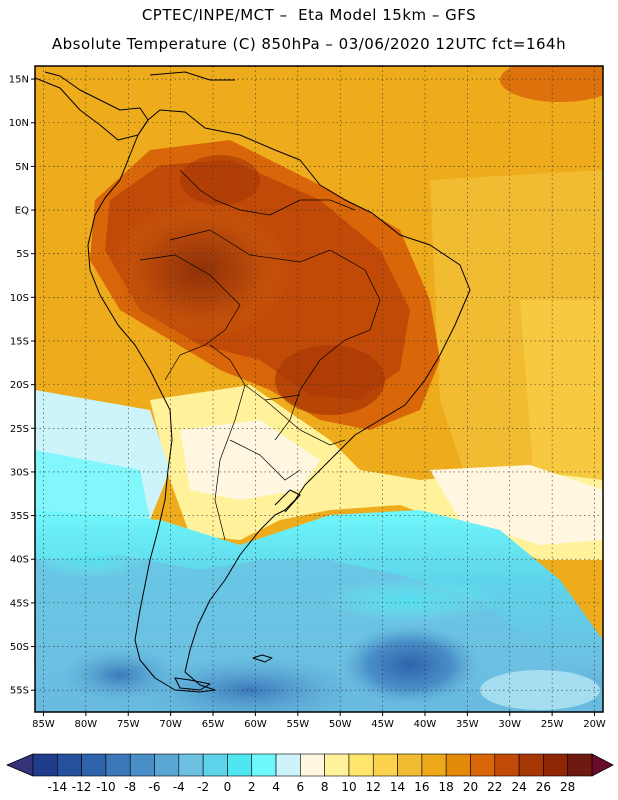  Describe the element at coordinates (470, 787) in the screenshot. I see `colorbar-label: 20` at that location.